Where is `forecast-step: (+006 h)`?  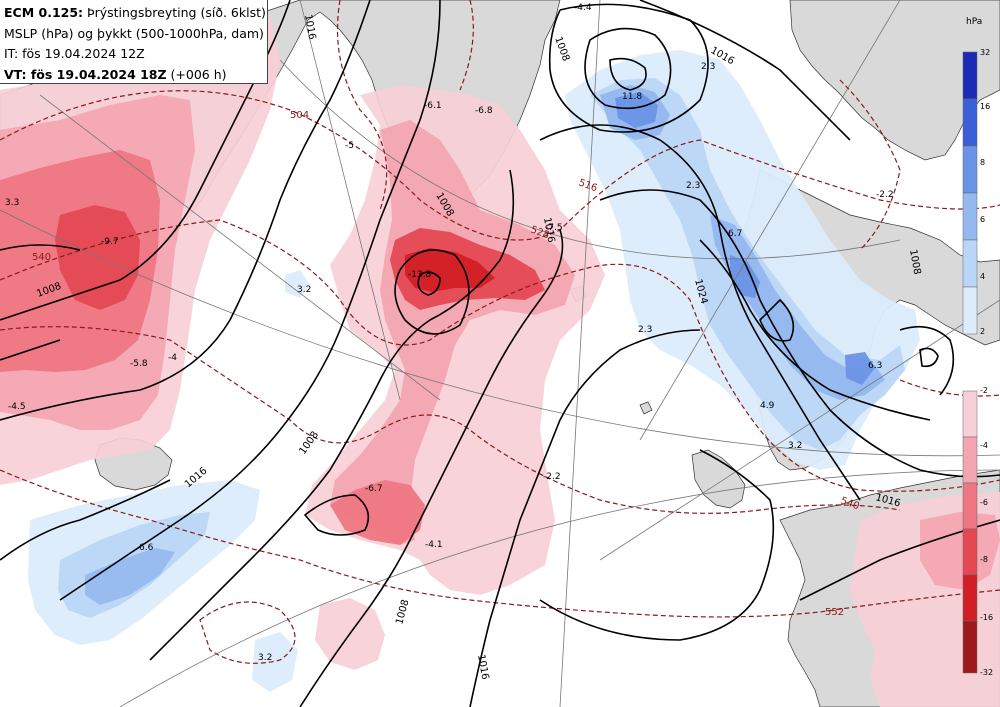
forecast-step: (+006 h) is located at coordinates (196, 74).